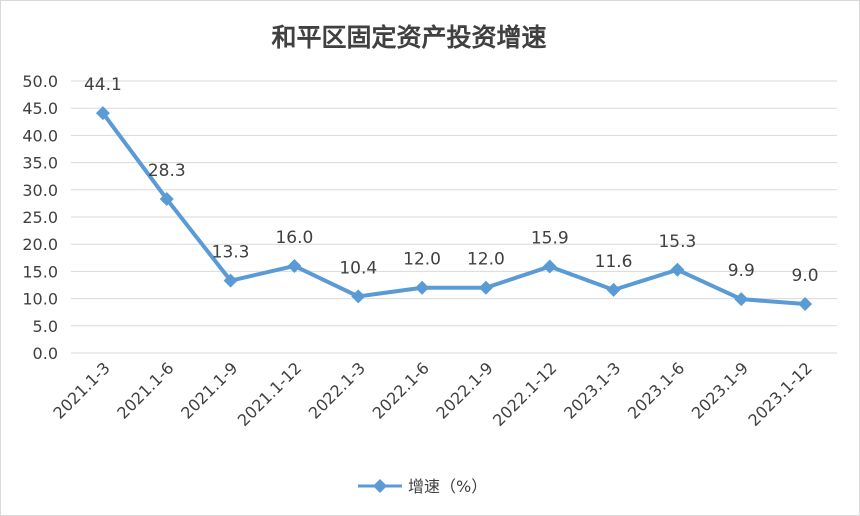 The image size is (860, 516). I want to click on data-label: 9.0, so click(805, 276).